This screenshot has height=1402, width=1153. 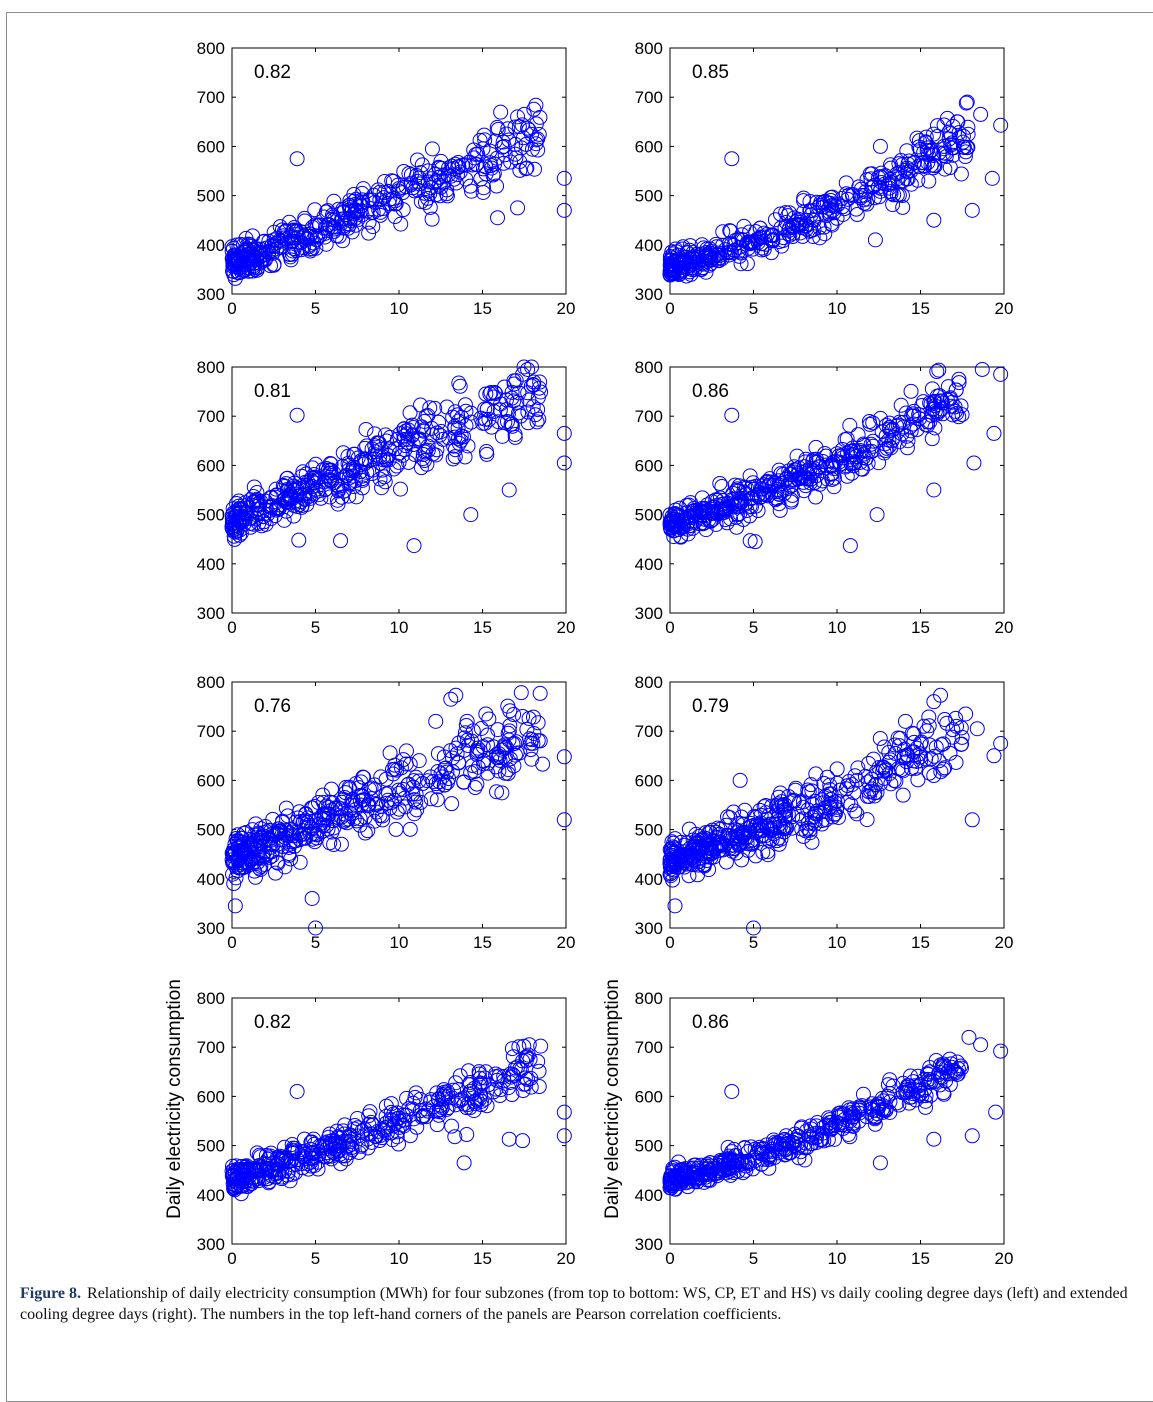 What do you see at coordinates (649, 928) in the screenshot?
I see `y-tick-label: 300` at bounding box center [649, 928].